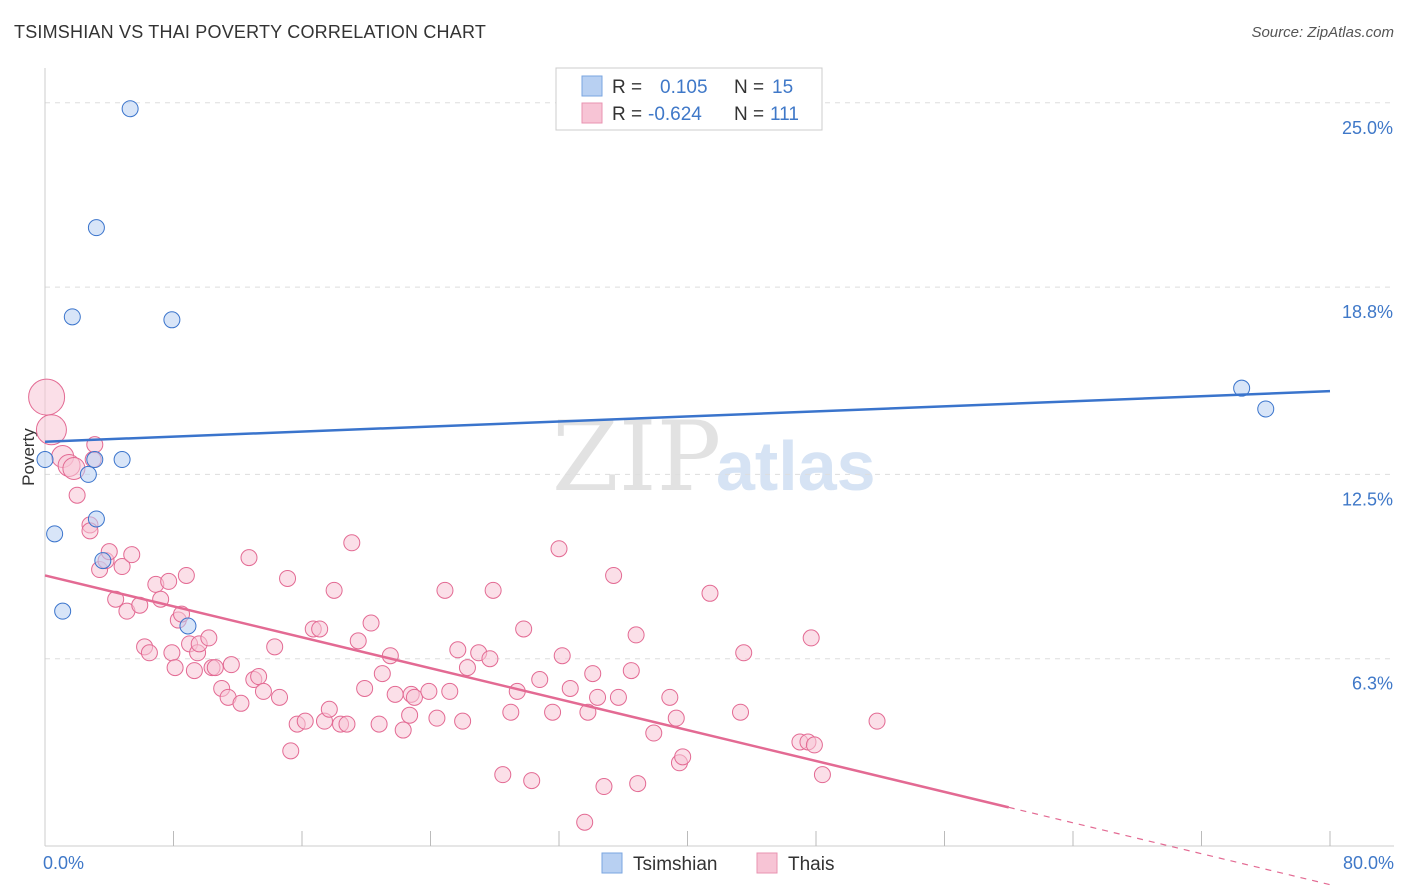  Describe the element at coordinates (612, 863) in the screenshot. I see `bottom-legend-swatch-tsimshian` at that location.